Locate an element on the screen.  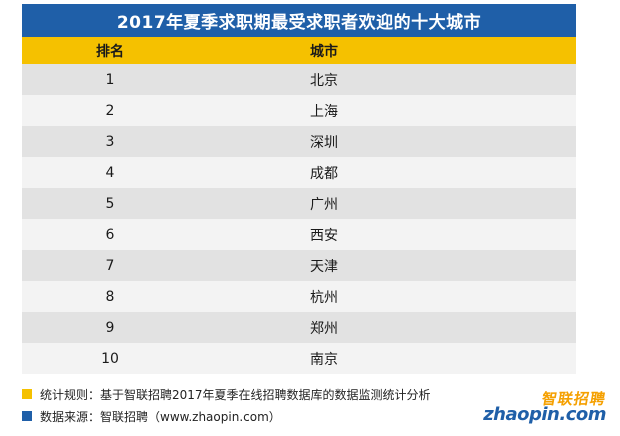
source-text: 数据来源：智联招聘（www.zhaopin.com） is located at coordinates (160, 416).